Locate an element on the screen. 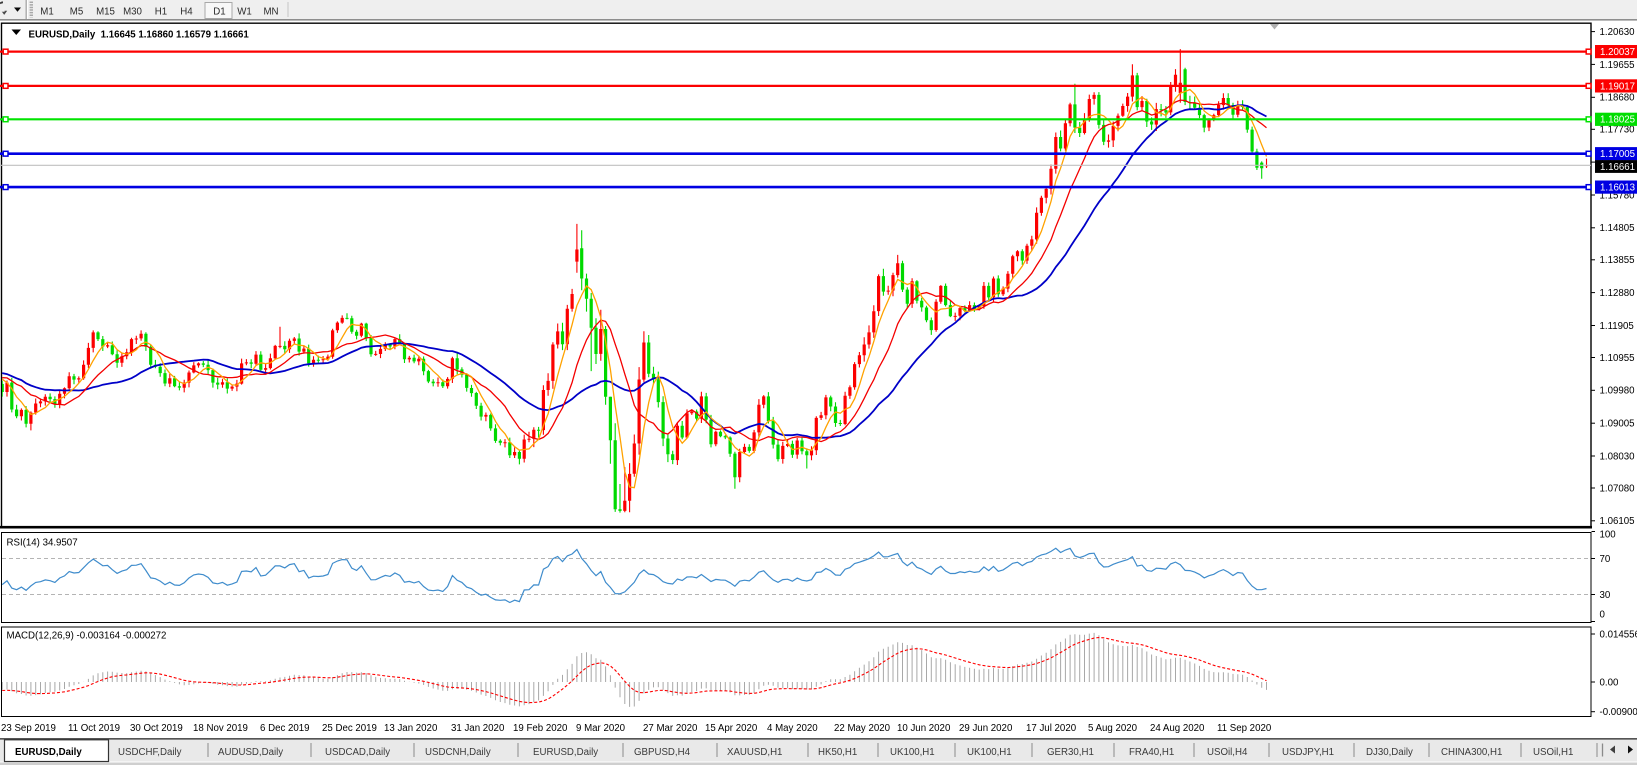 The image size is (1637, 765). svg-text: HK50,H1 is located at coordinates (837, 752).